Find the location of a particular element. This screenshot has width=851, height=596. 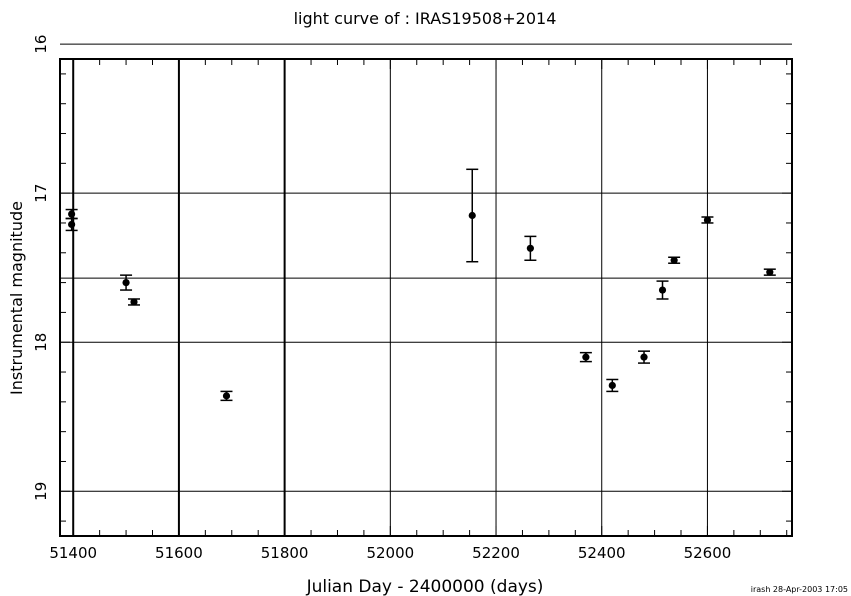

y-tick-label: 19 is located at coordinates (41, 491).